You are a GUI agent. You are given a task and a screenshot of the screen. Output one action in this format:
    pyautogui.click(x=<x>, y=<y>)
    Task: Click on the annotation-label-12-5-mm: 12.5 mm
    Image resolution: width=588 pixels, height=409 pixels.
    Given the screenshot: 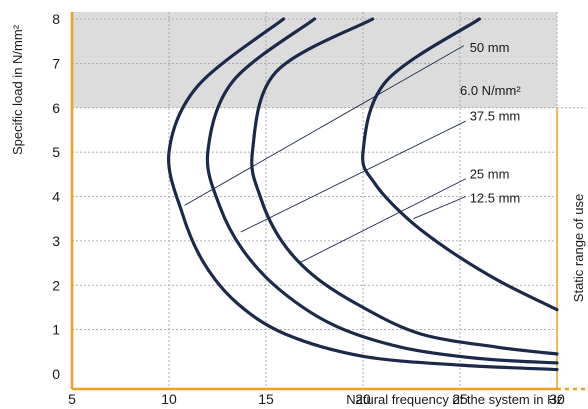 What is the action you would take?
    pyautogui.click(x=495, y=198)
    